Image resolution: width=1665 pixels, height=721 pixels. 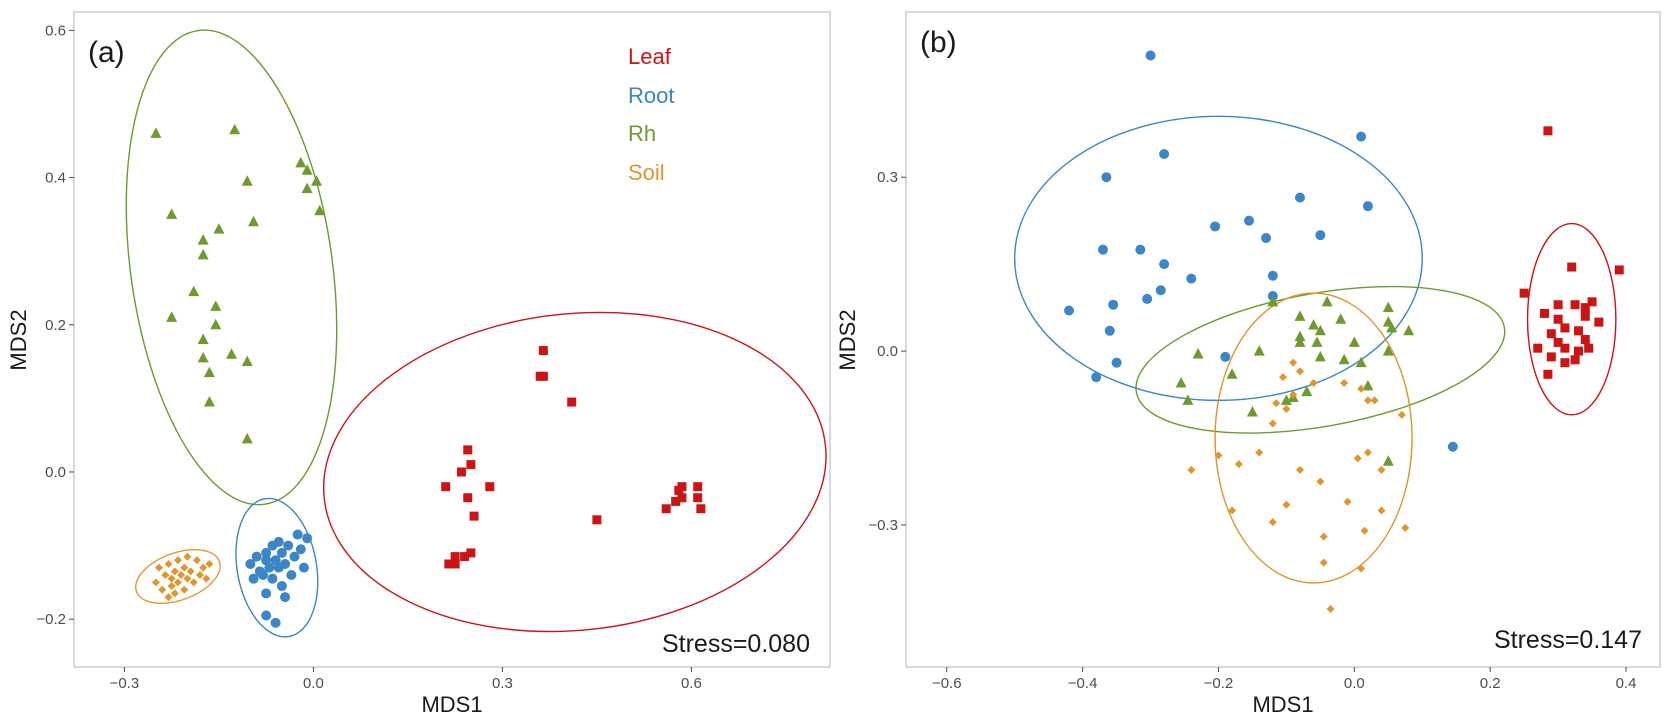 I want to click on panel-a-ellipse-leaf, so click(x=574, y=472).